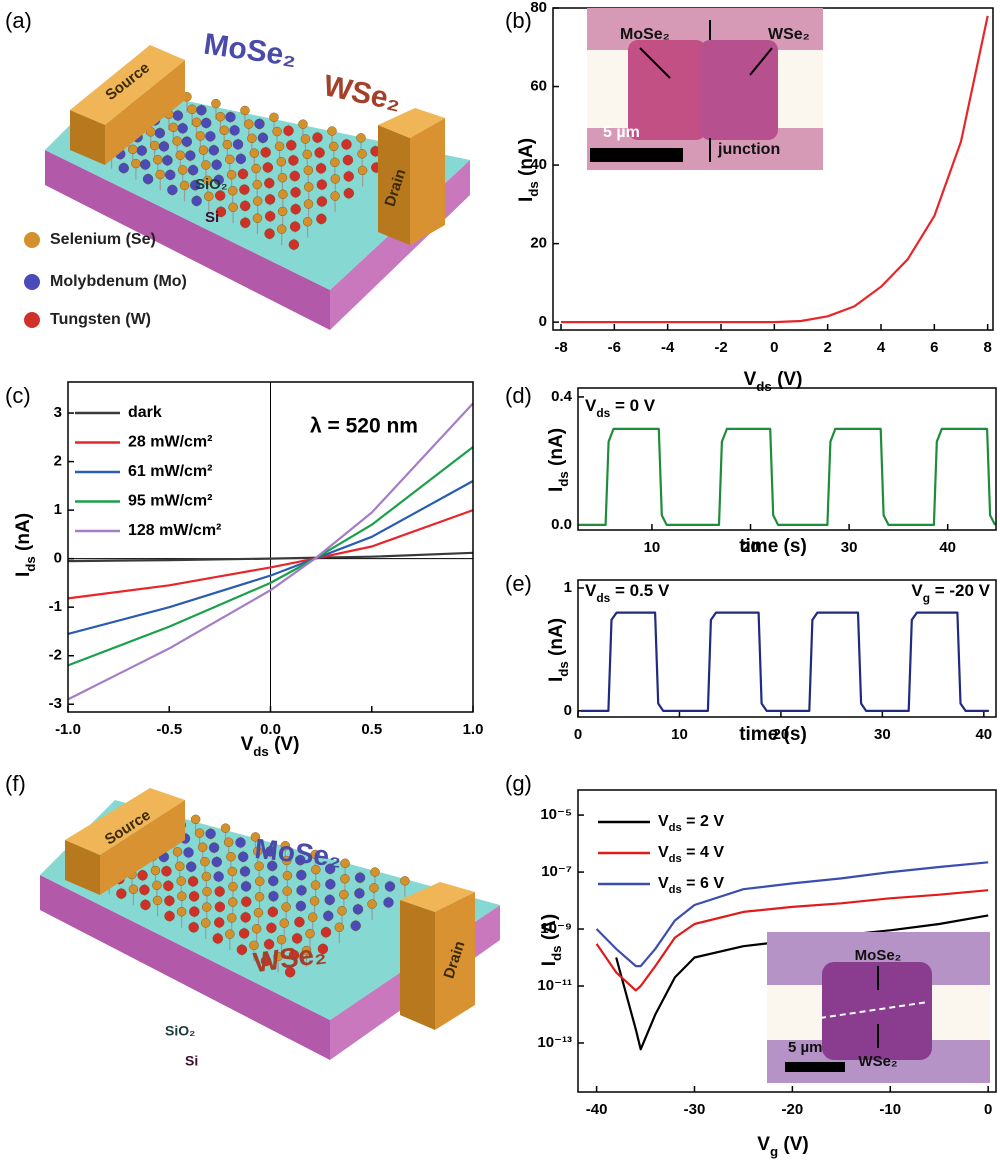 This screenshot has height=1164, width=1000. I want to click on y-tick-label: 0, so click(543, 321).